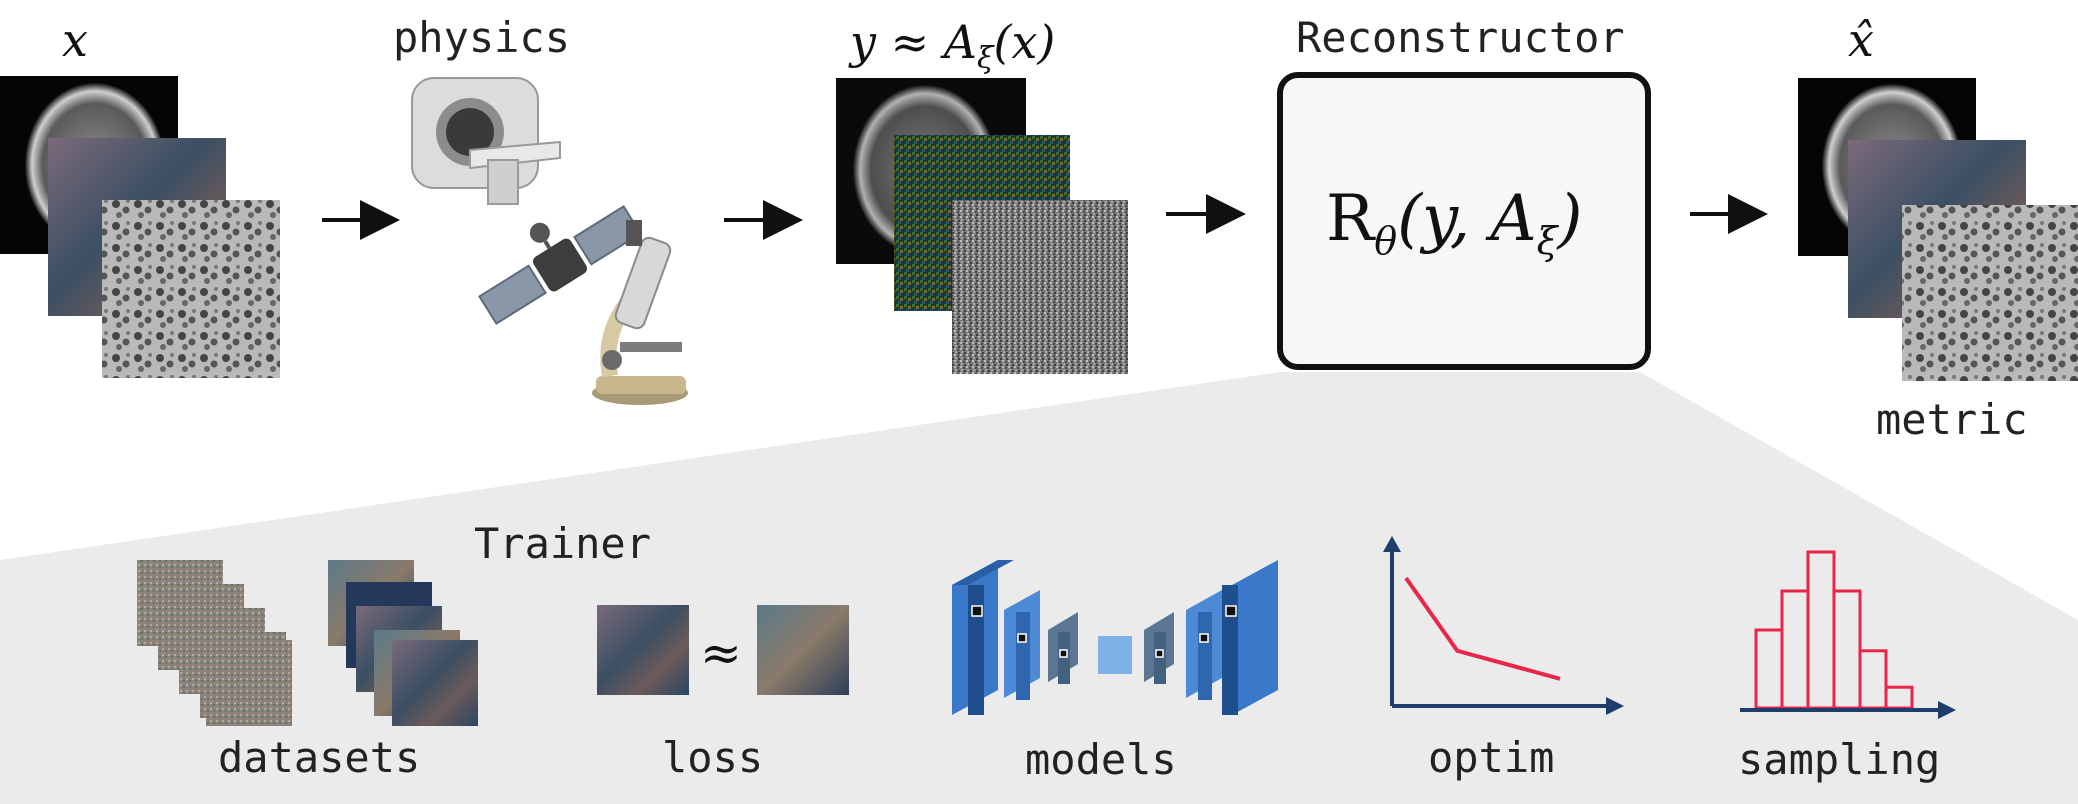  What do you see at coordinates (560, 265) in the screenshot?
I see `satellite-icon` at bounding box center [560, 265].